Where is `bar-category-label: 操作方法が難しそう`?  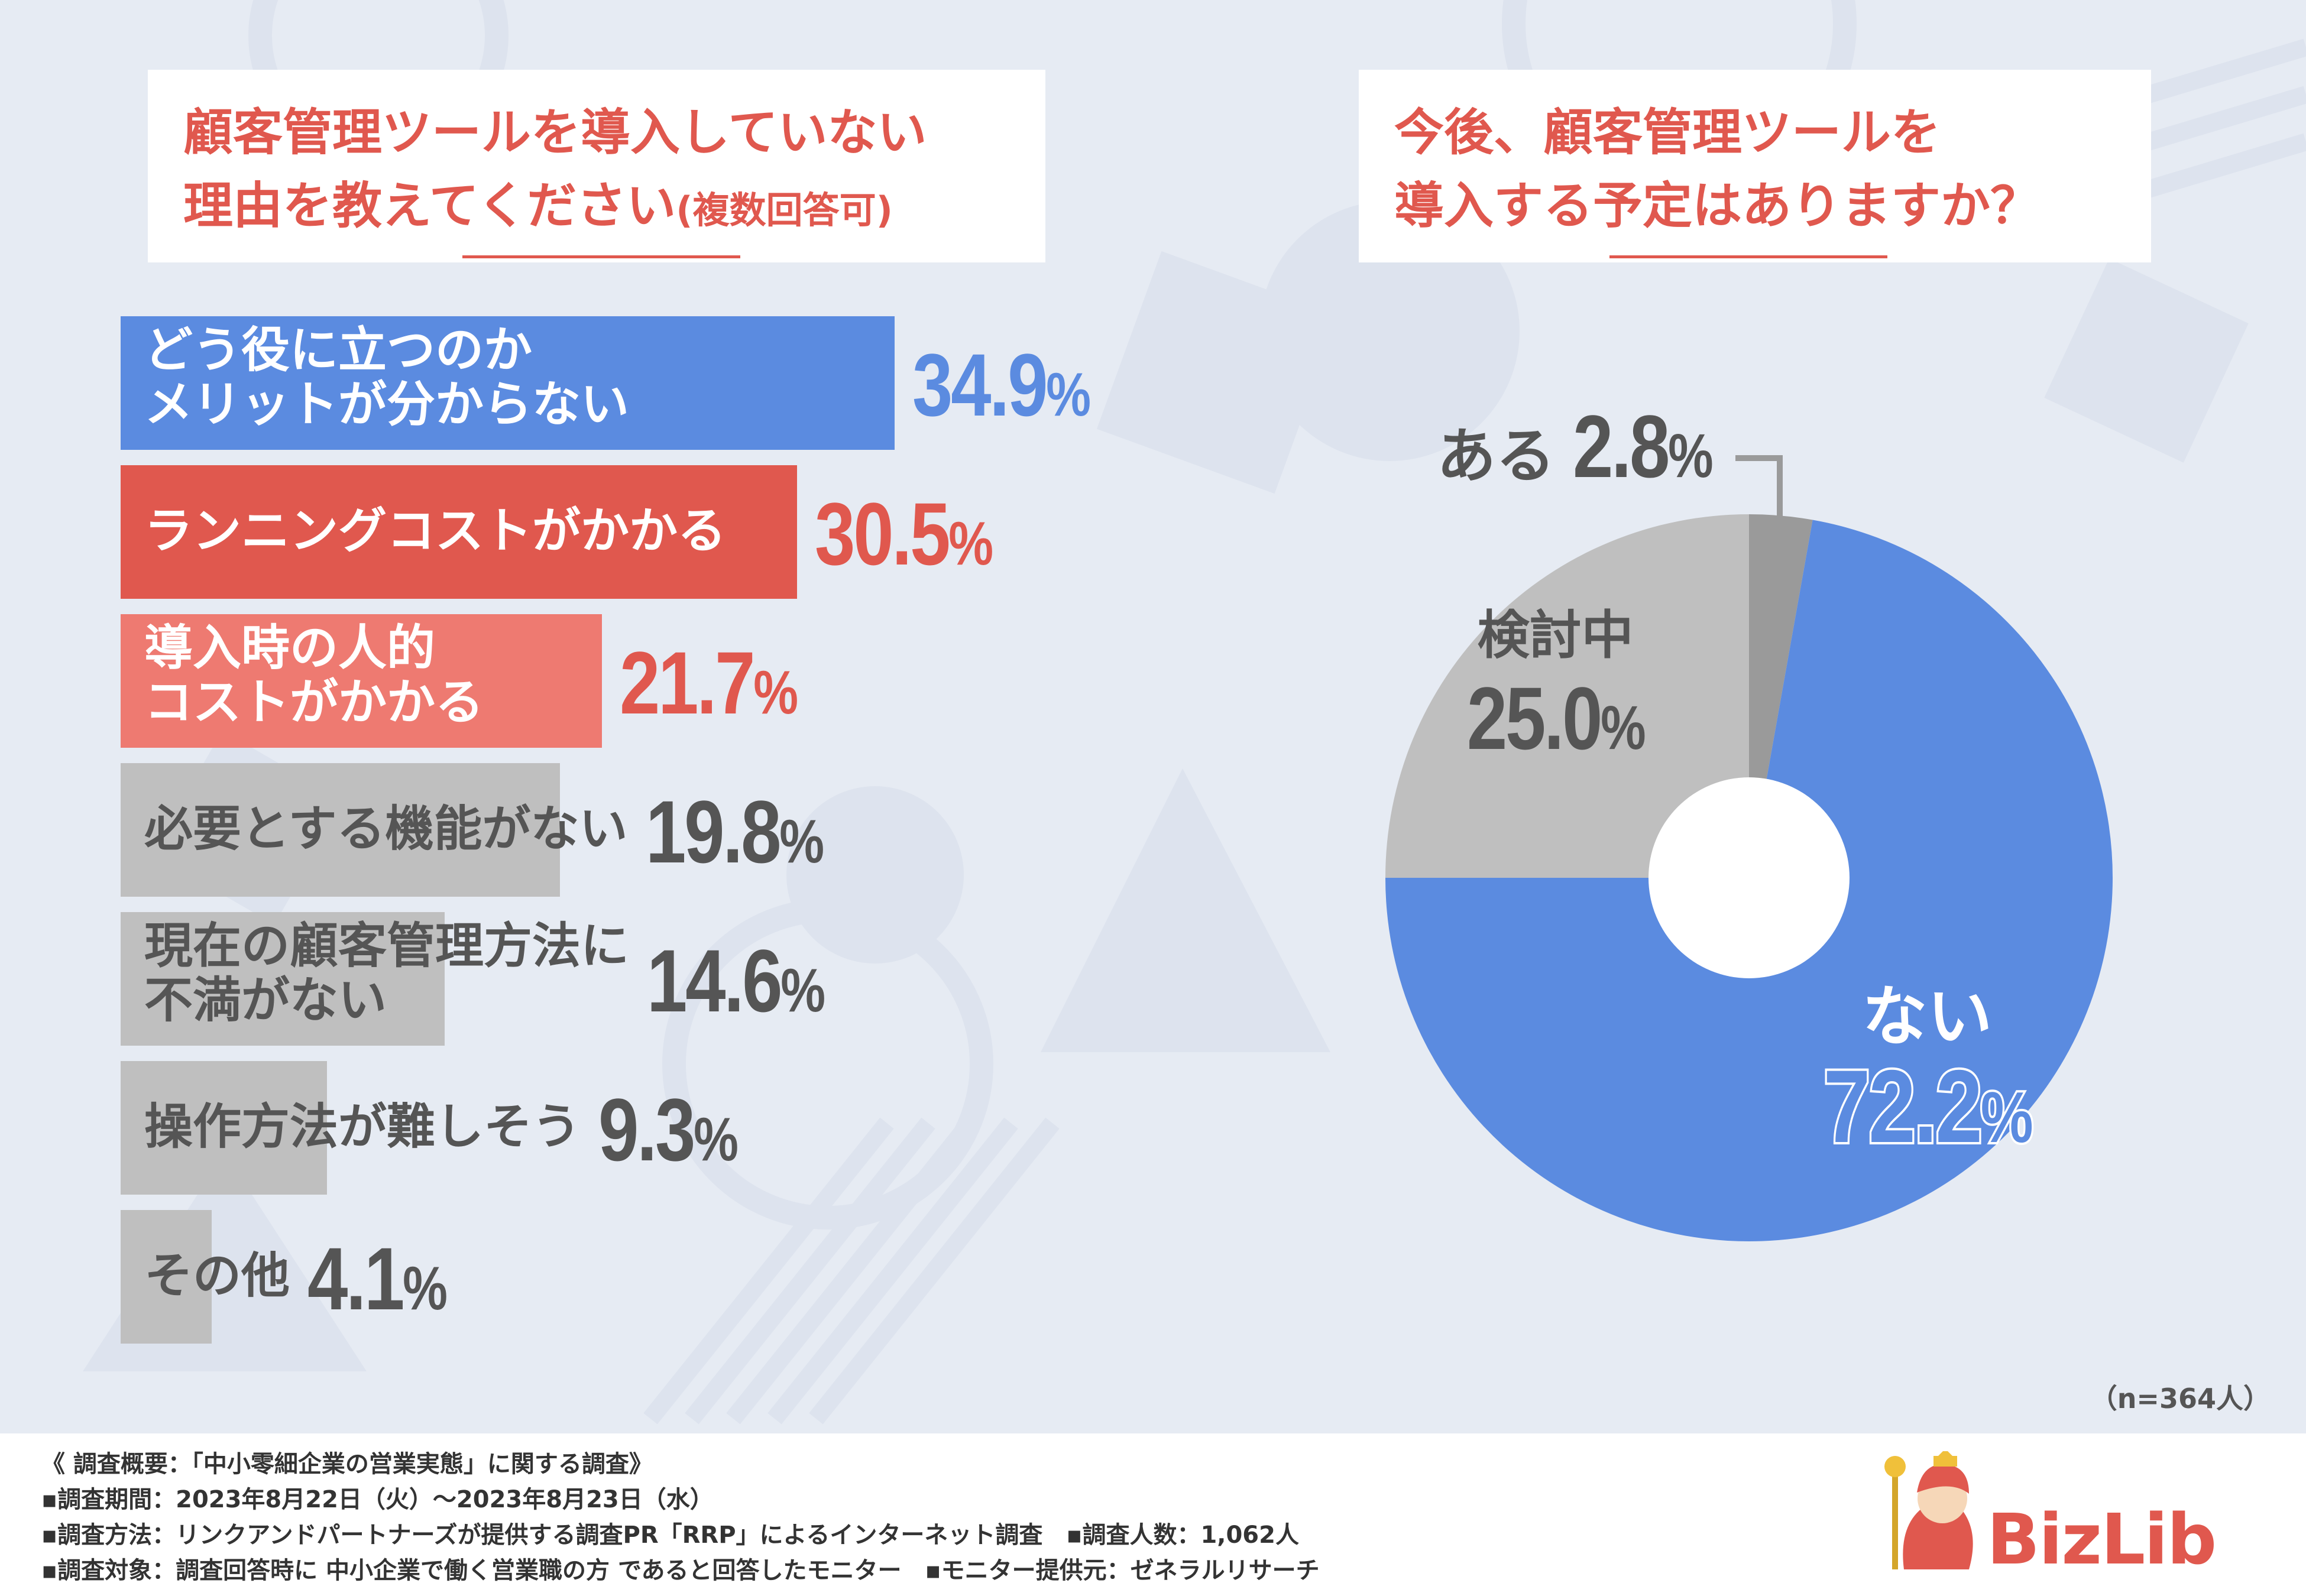
bar-category-label: 操作方法が難しそう is located at coordinates (362, 1127).